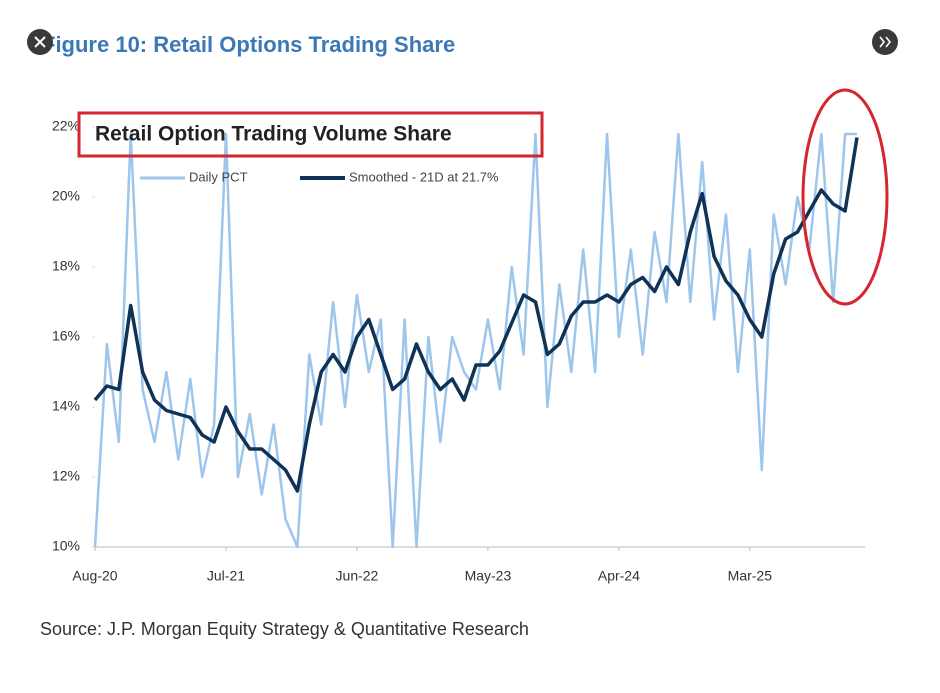 This screenshot has width=940, height=693. I want to click on close-icon, so click(40, 42).